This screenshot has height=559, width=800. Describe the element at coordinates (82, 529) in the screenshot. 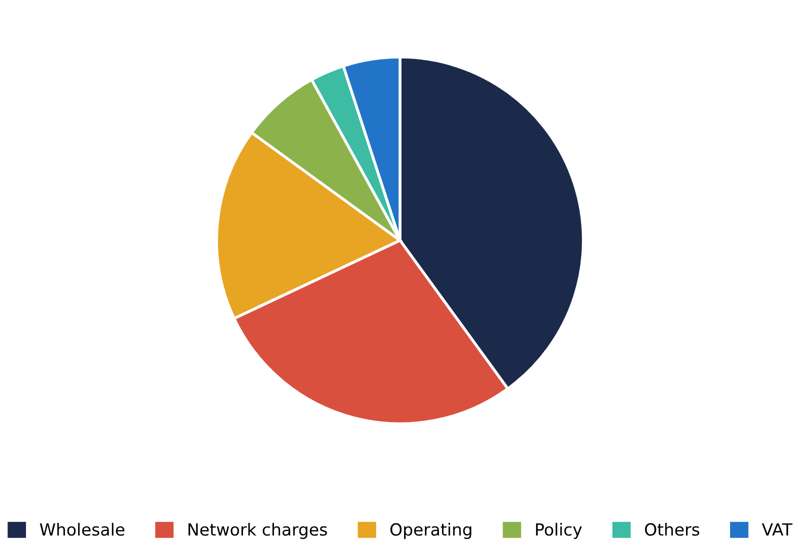

I see `legend-label: Wholesale` at that location.